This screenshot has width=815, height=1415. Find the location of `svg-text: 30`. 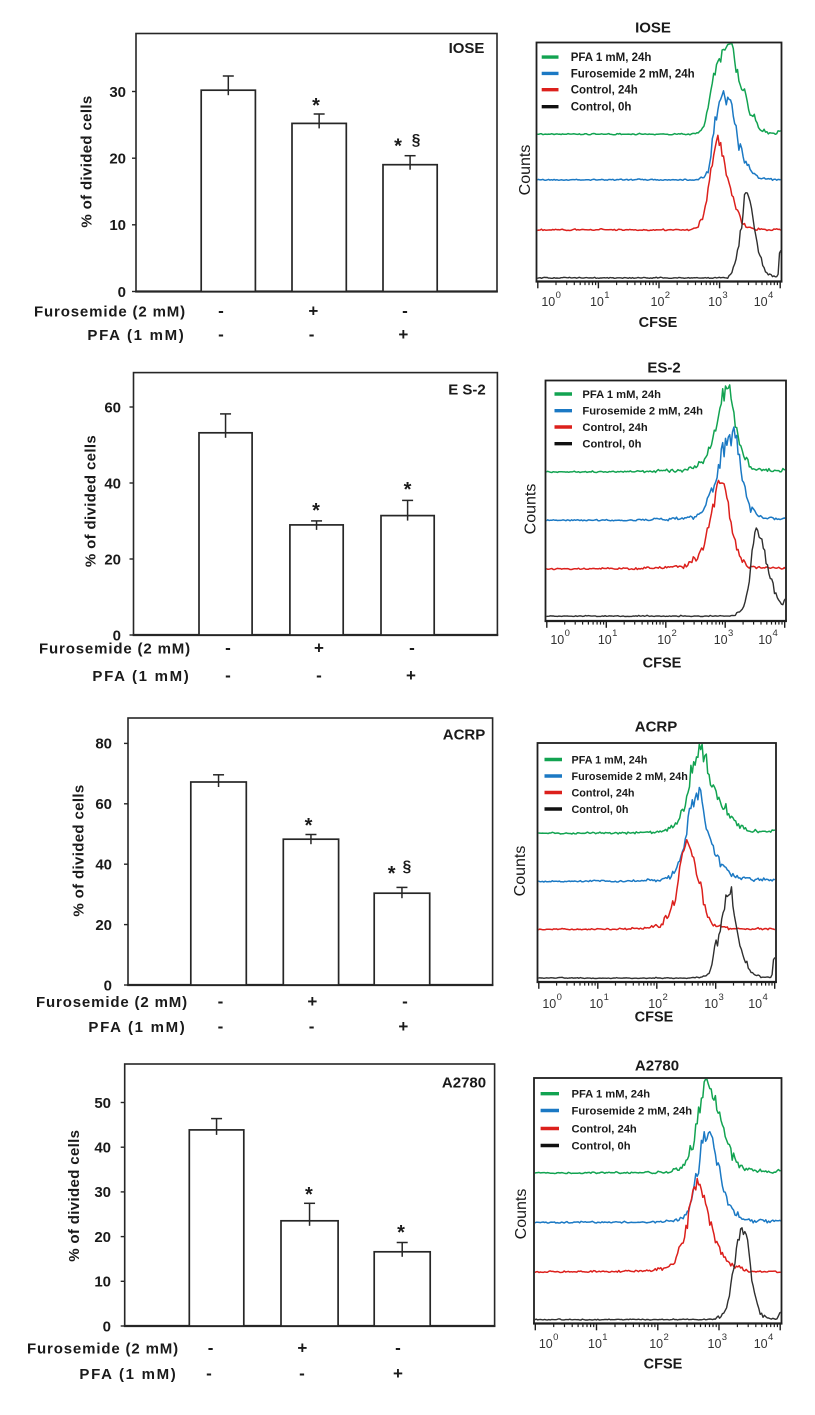

svg-text: 30 is located at coordinates (117, 92).